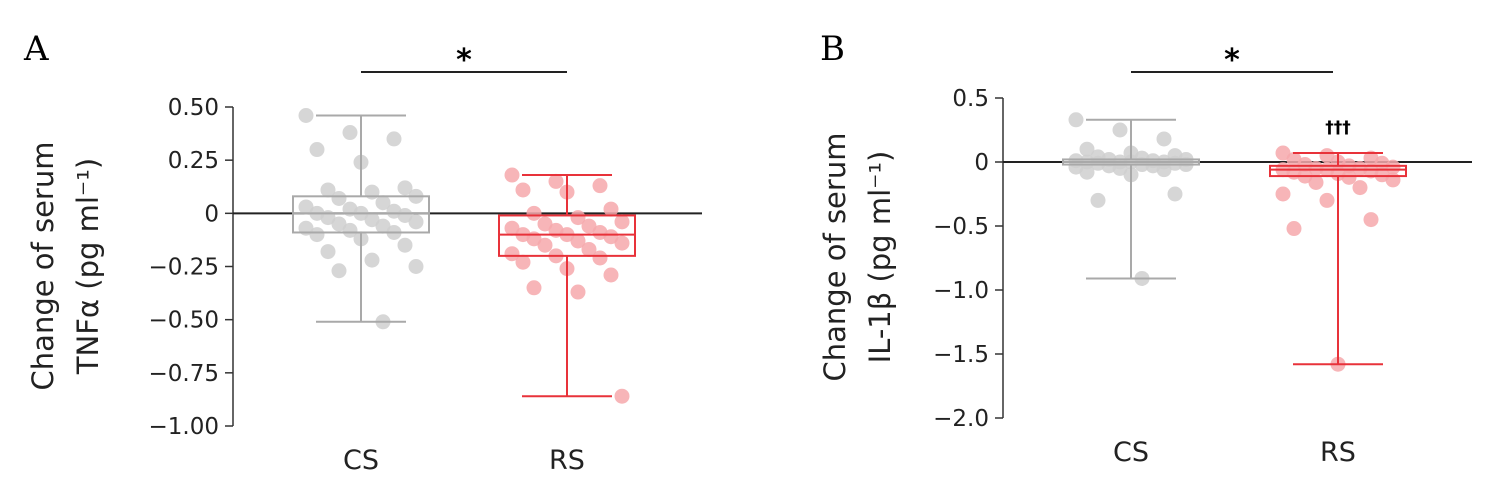 The width and height of the screenshot is (1492, 496). I want to click on panel-letter: A, so click(36, 49).